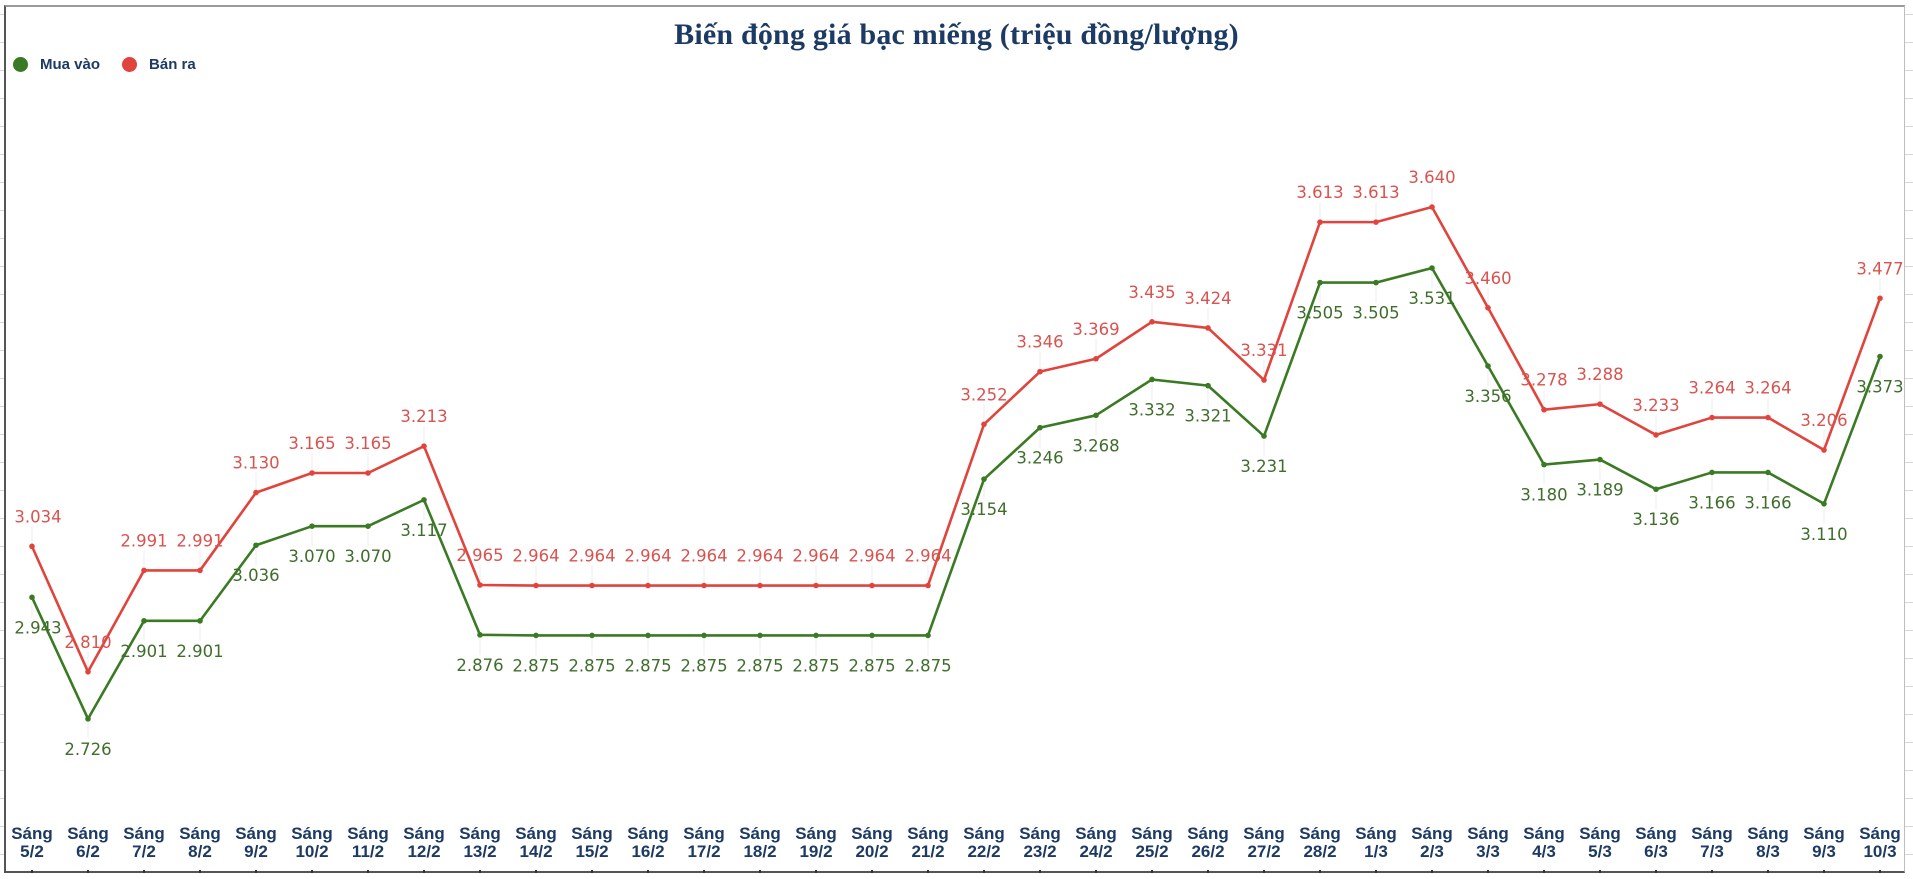 The height and width of the screenshot is (879, 1913). Describe the element at coordinates (1095, 329) in the screenshot. I see `data-label: 3.369` at that location.